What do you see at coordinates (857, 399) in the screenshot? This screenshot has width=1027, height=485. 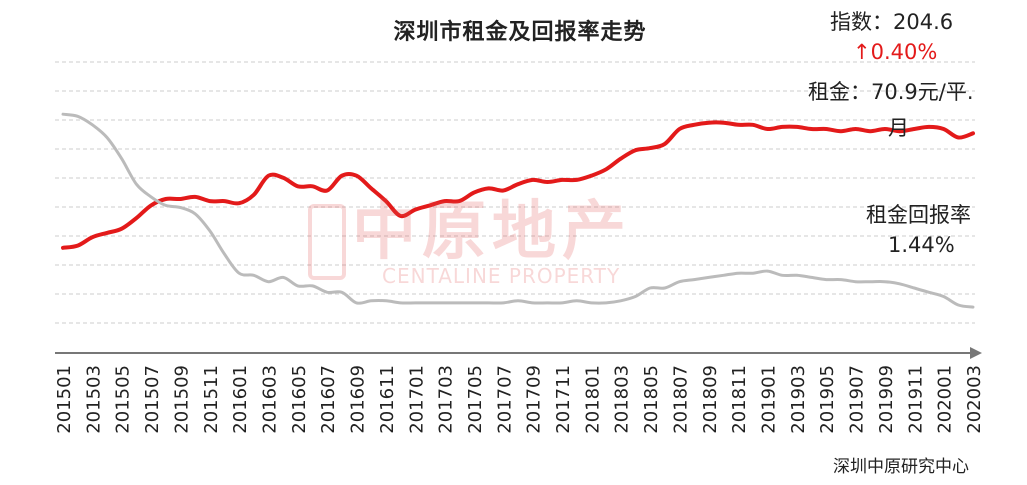 I see `x-tick-label: 201907` at bounding box center [857, 399].